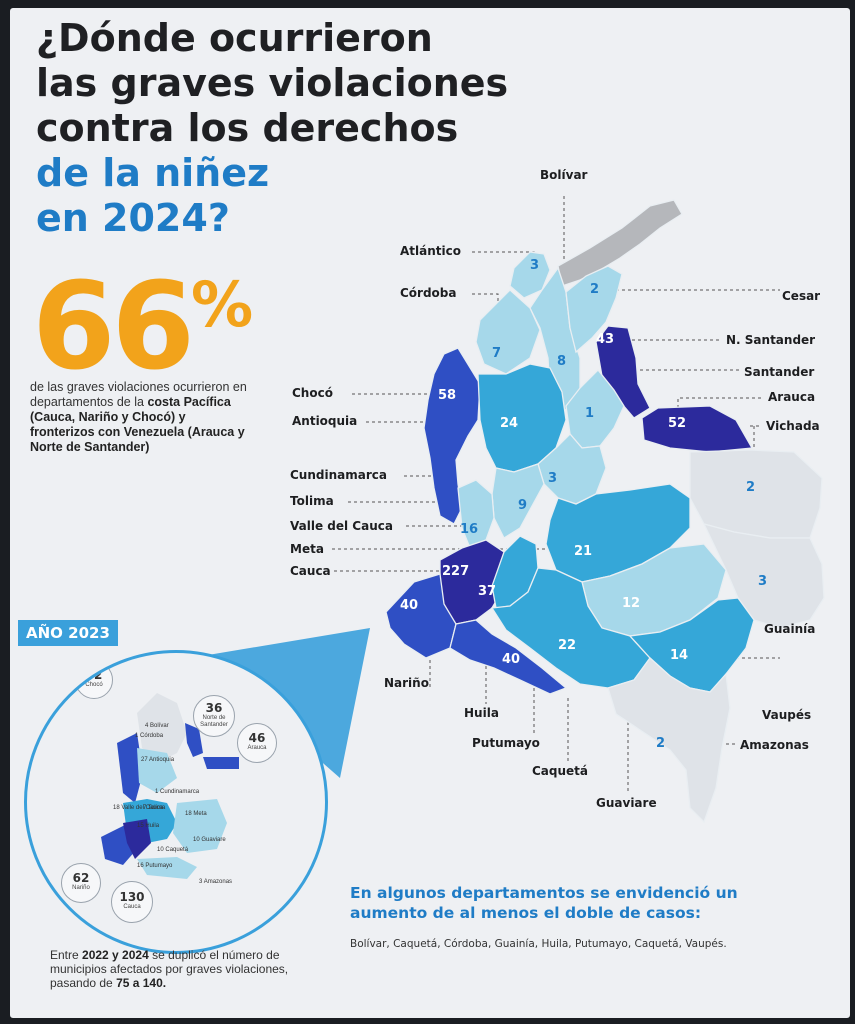 This screenshot has height=1024, width=855. Describe the element at coordinates (564, 175) in the screenshot. I see `label-bolivar: Bolívar` at that location.